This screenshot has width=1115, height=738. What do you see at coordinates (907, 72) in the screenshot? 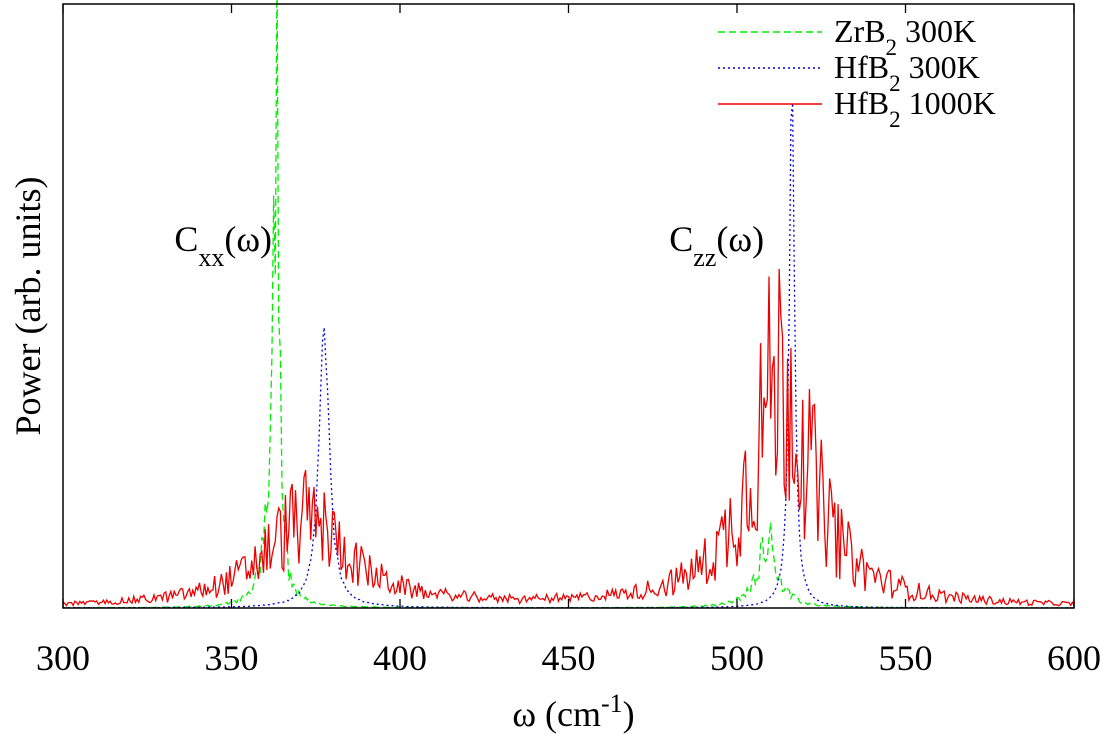
I see `legend-label-1: HfB2 300K` at bounding box center [907, 72].